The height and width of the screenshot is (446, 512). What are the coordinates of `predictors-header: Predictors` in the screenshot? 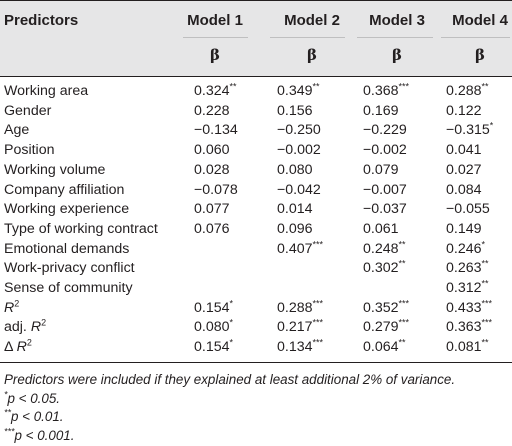 It's located at (41, 20).